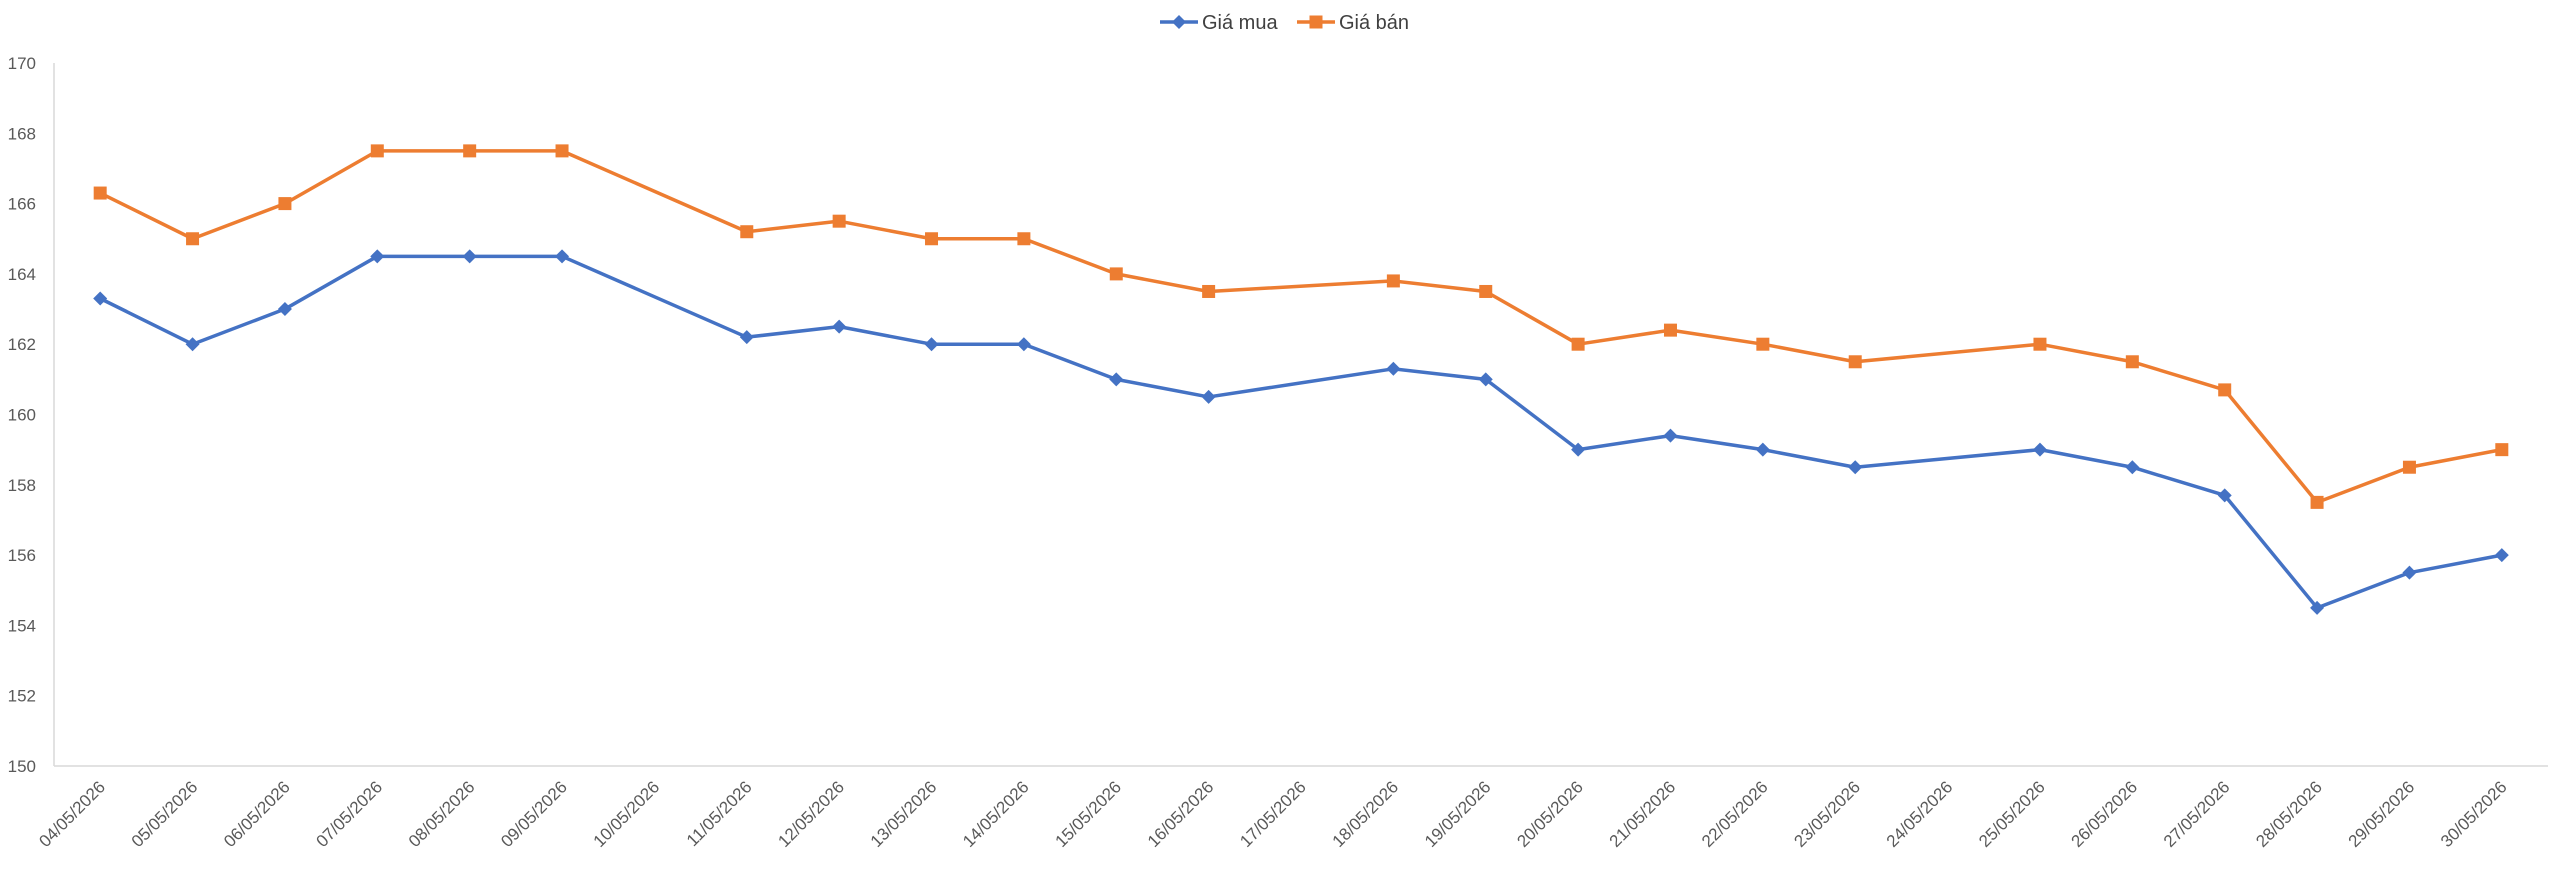  I want to click on y-tick-label: 164, so click(22, 274).